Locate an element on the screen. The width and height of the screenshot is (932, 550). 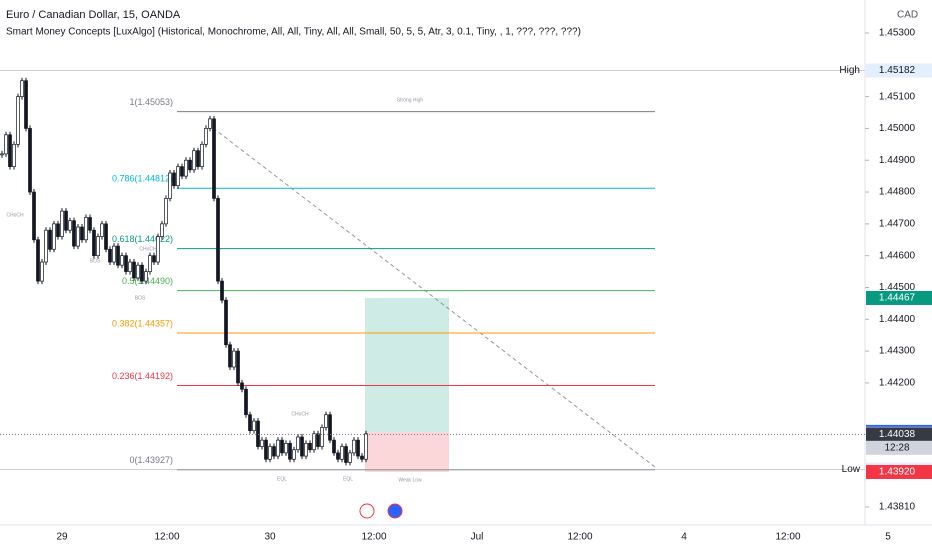
symbol-title: Euro / Canadian Dollar, 15, OANDA is located at coordinates (93, 15).